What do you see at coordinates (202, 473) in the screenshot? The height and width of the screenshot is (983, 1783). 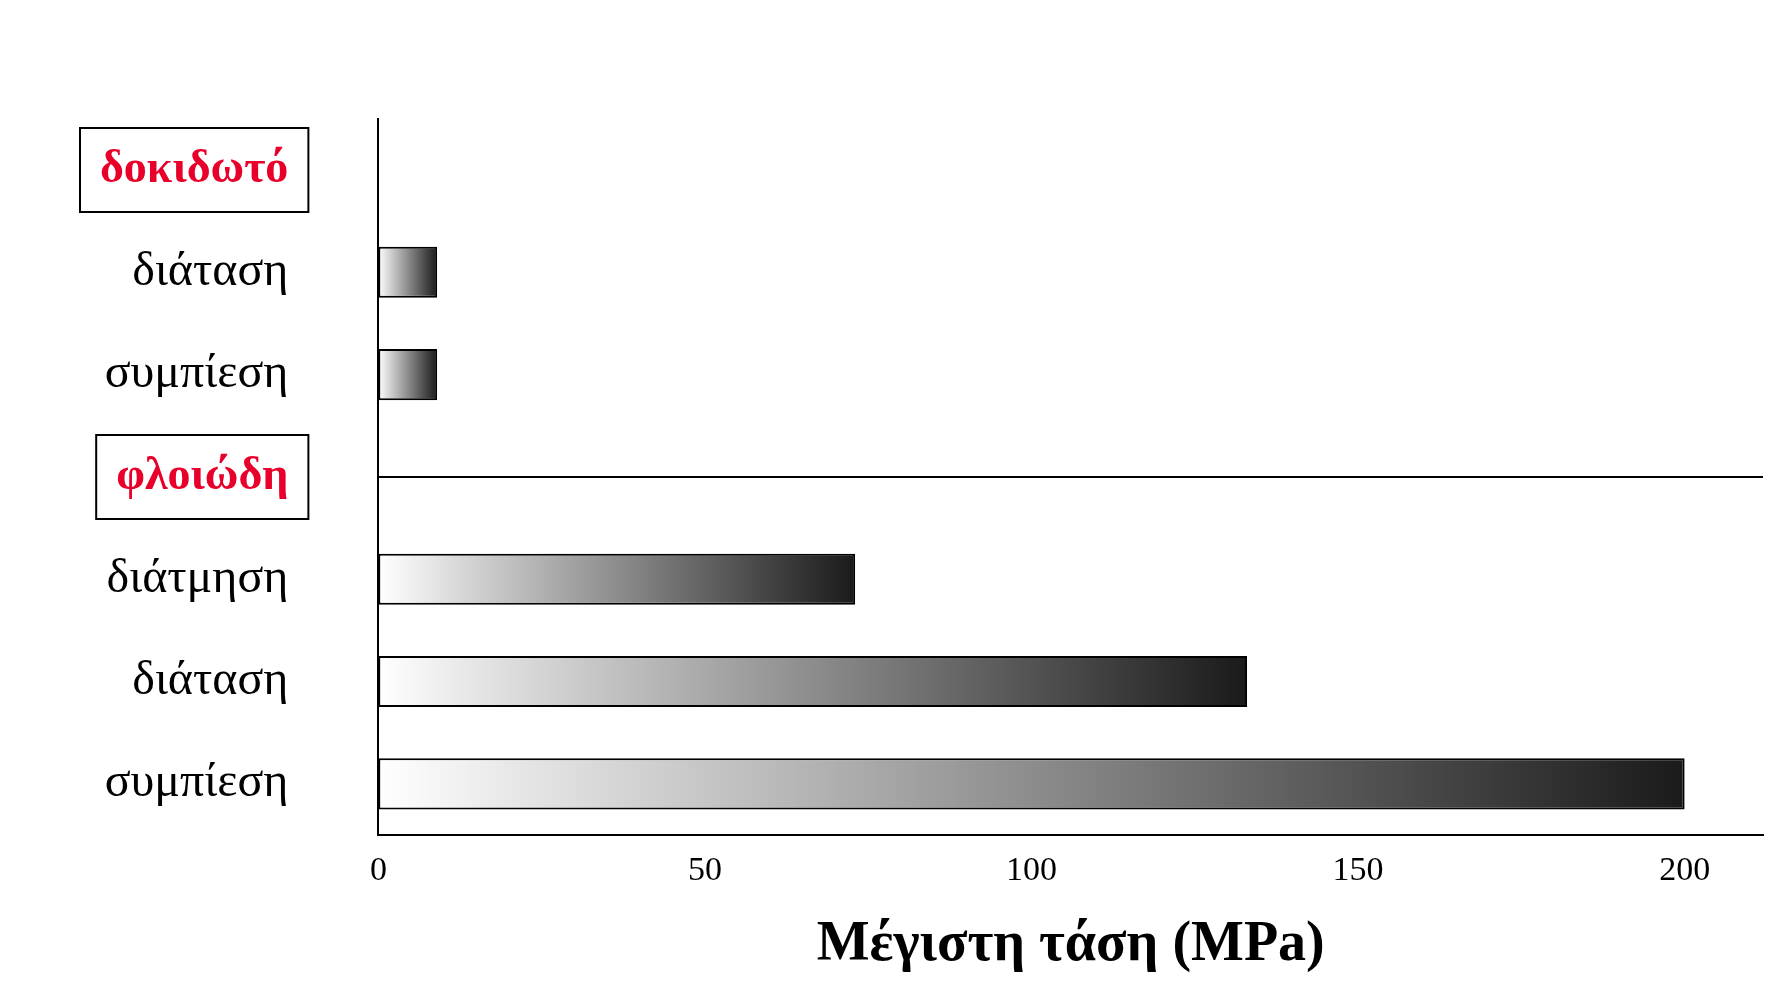 I see `y-tick-label: φλοιώδη` at bounding box center [202, 473].